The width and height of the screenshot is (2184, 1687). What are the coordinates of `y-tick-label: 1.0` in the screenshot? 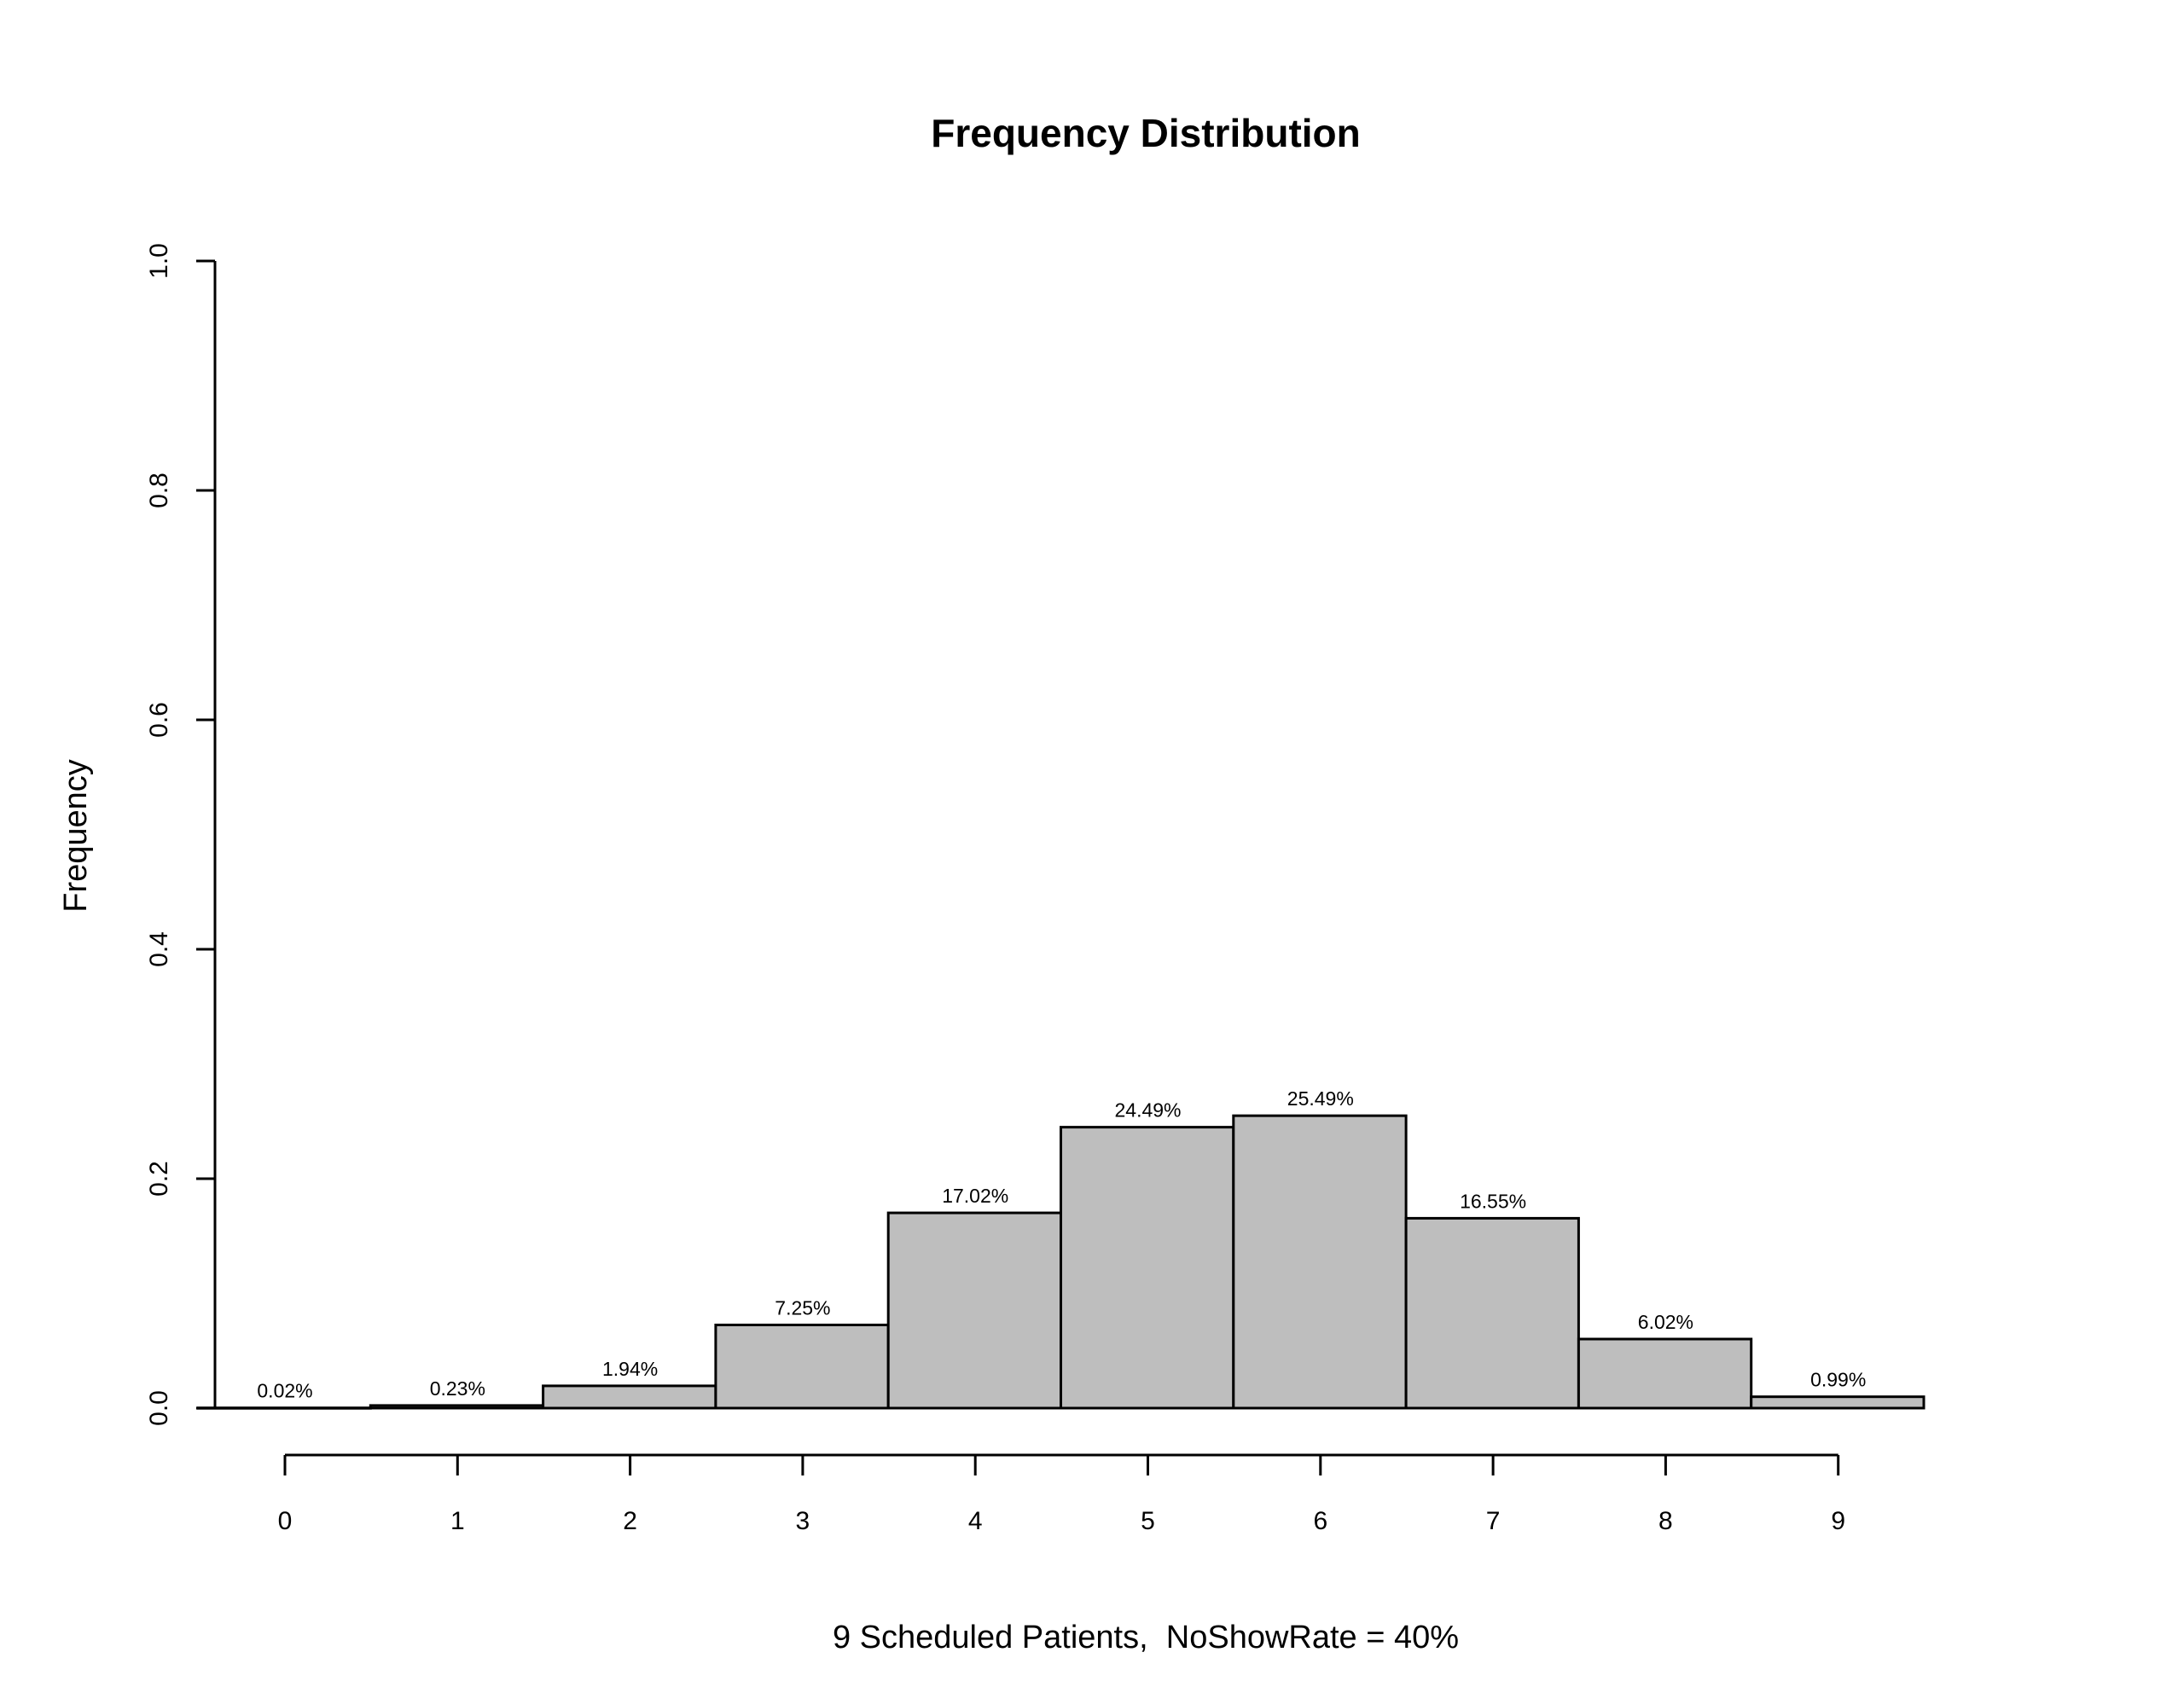 It's located at (159, 261).